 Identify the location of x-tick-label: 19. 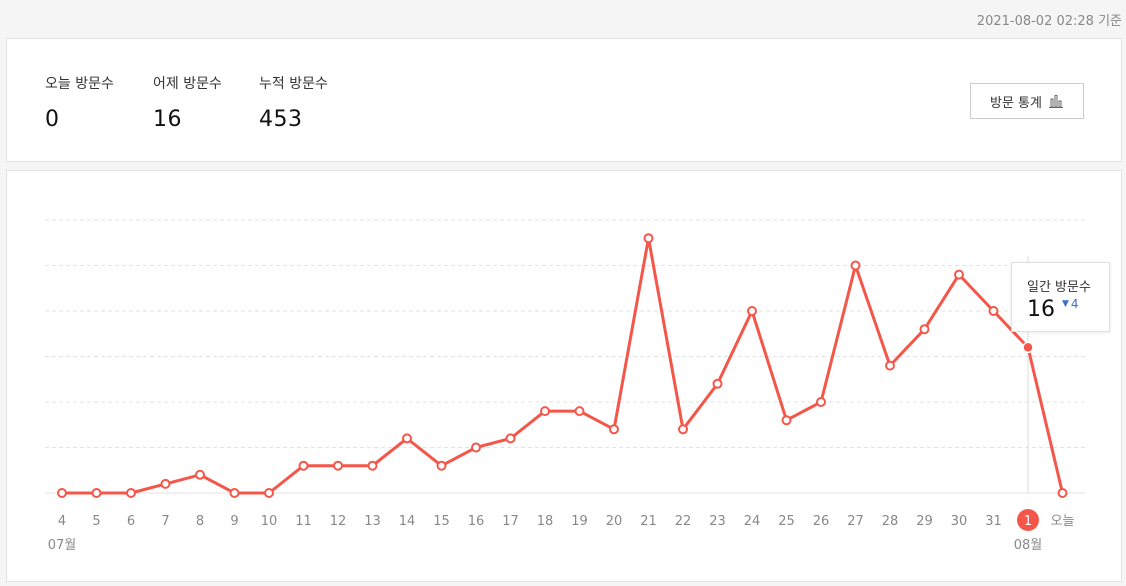
(579, 521).